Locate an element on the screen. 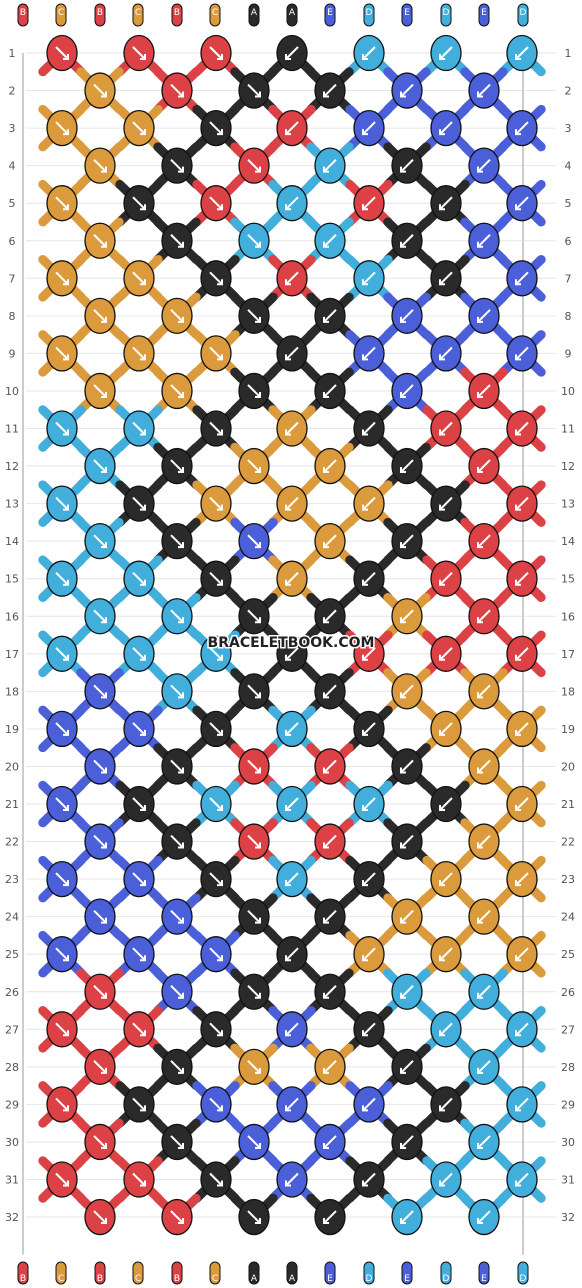 The image size is (582, 1288). watermark-text: BRACELETBOOK.COM is located at coordinates (291, 643).